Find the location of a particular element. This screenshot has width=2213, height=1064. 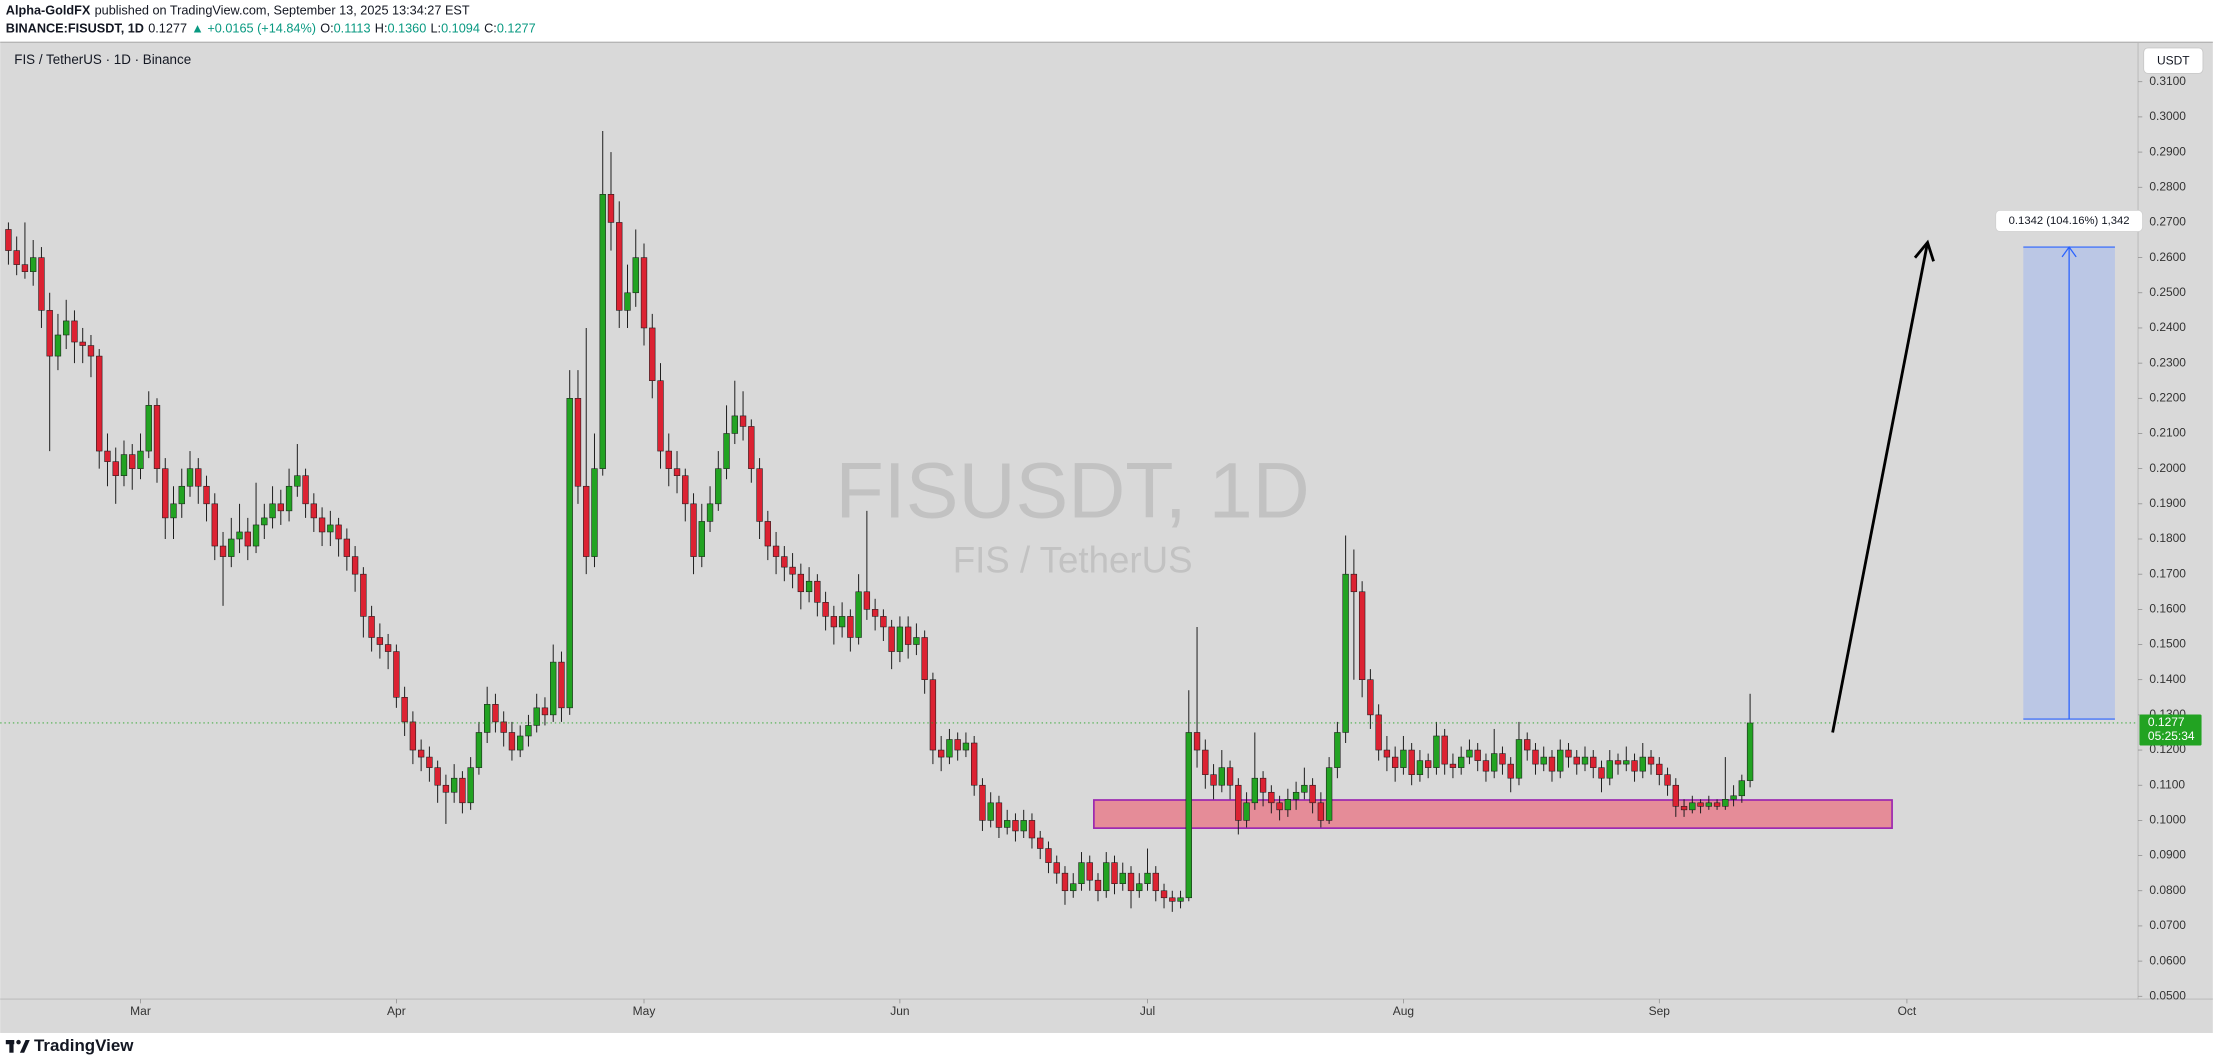

y-tick-label: 0.3000 is located at coordinates (2167, 116).